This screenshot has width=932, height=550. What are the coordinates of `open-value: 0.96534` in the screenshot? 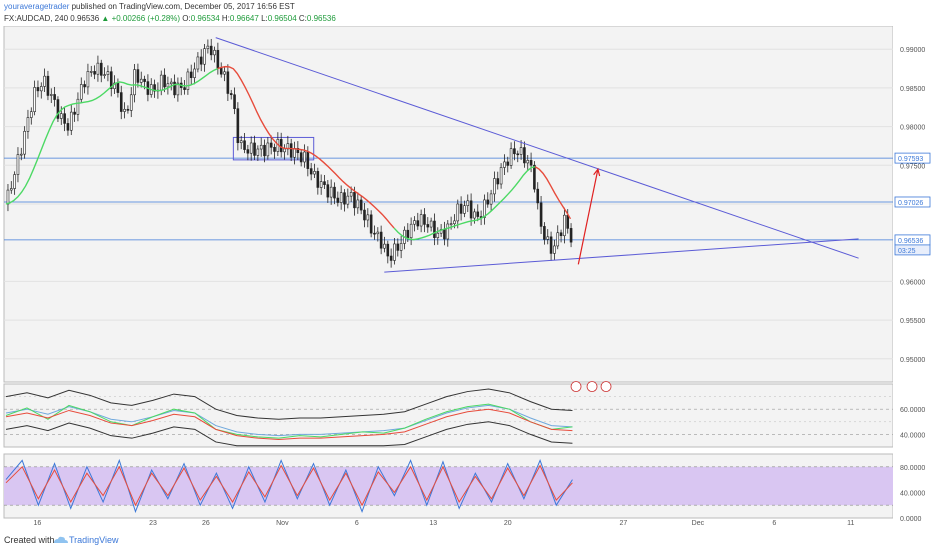 It's located at (205, 18).